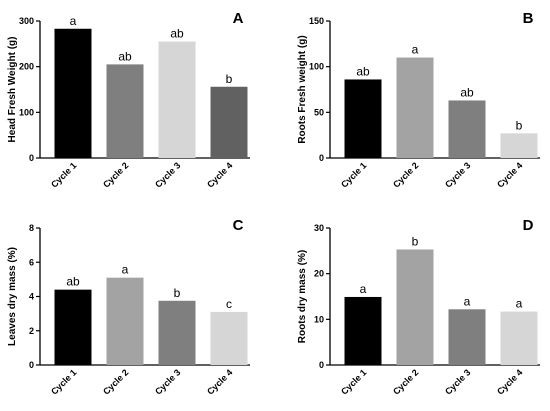 The image size is (550, 411). I want to click on y-tick-label: 300, so click(26, 21).